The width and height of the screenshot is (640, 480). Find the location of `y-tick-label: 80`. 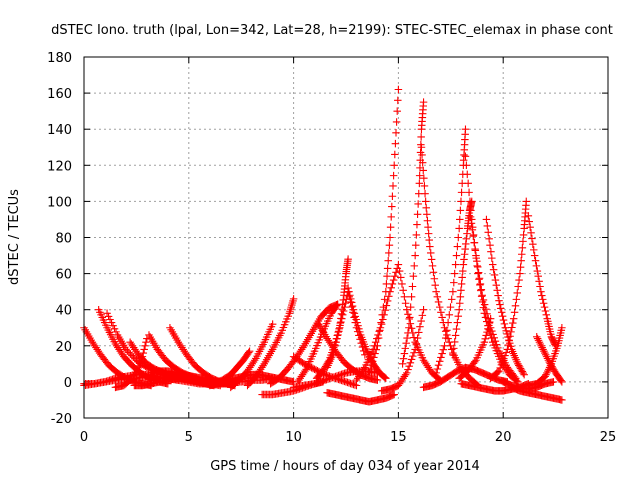

y-tick-label: 80 is located at coordinates (63, 239).